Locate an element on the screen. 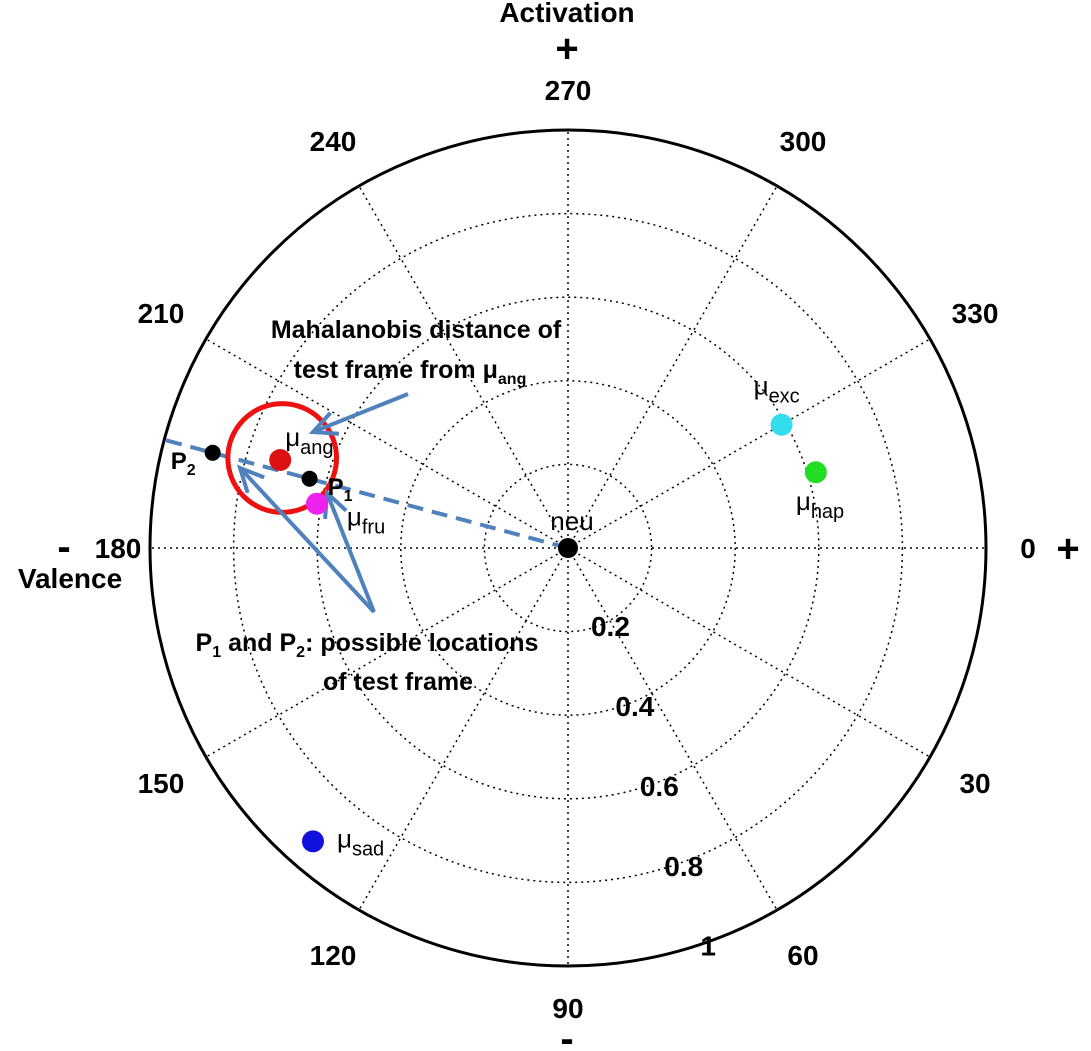 The image size is (1091, 1051). emotion-mean-point-fru is located at coordinates (316, 503).